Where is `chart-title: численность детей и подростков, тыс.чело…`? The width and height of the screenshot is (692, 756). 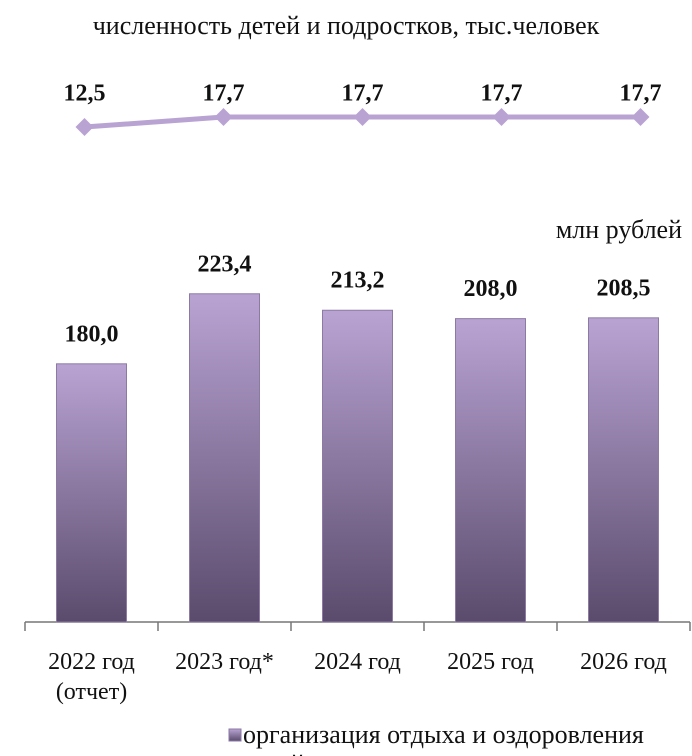
chart-title: численность детей и подростков, тыс.чело… is located at coordinates (346, 25).